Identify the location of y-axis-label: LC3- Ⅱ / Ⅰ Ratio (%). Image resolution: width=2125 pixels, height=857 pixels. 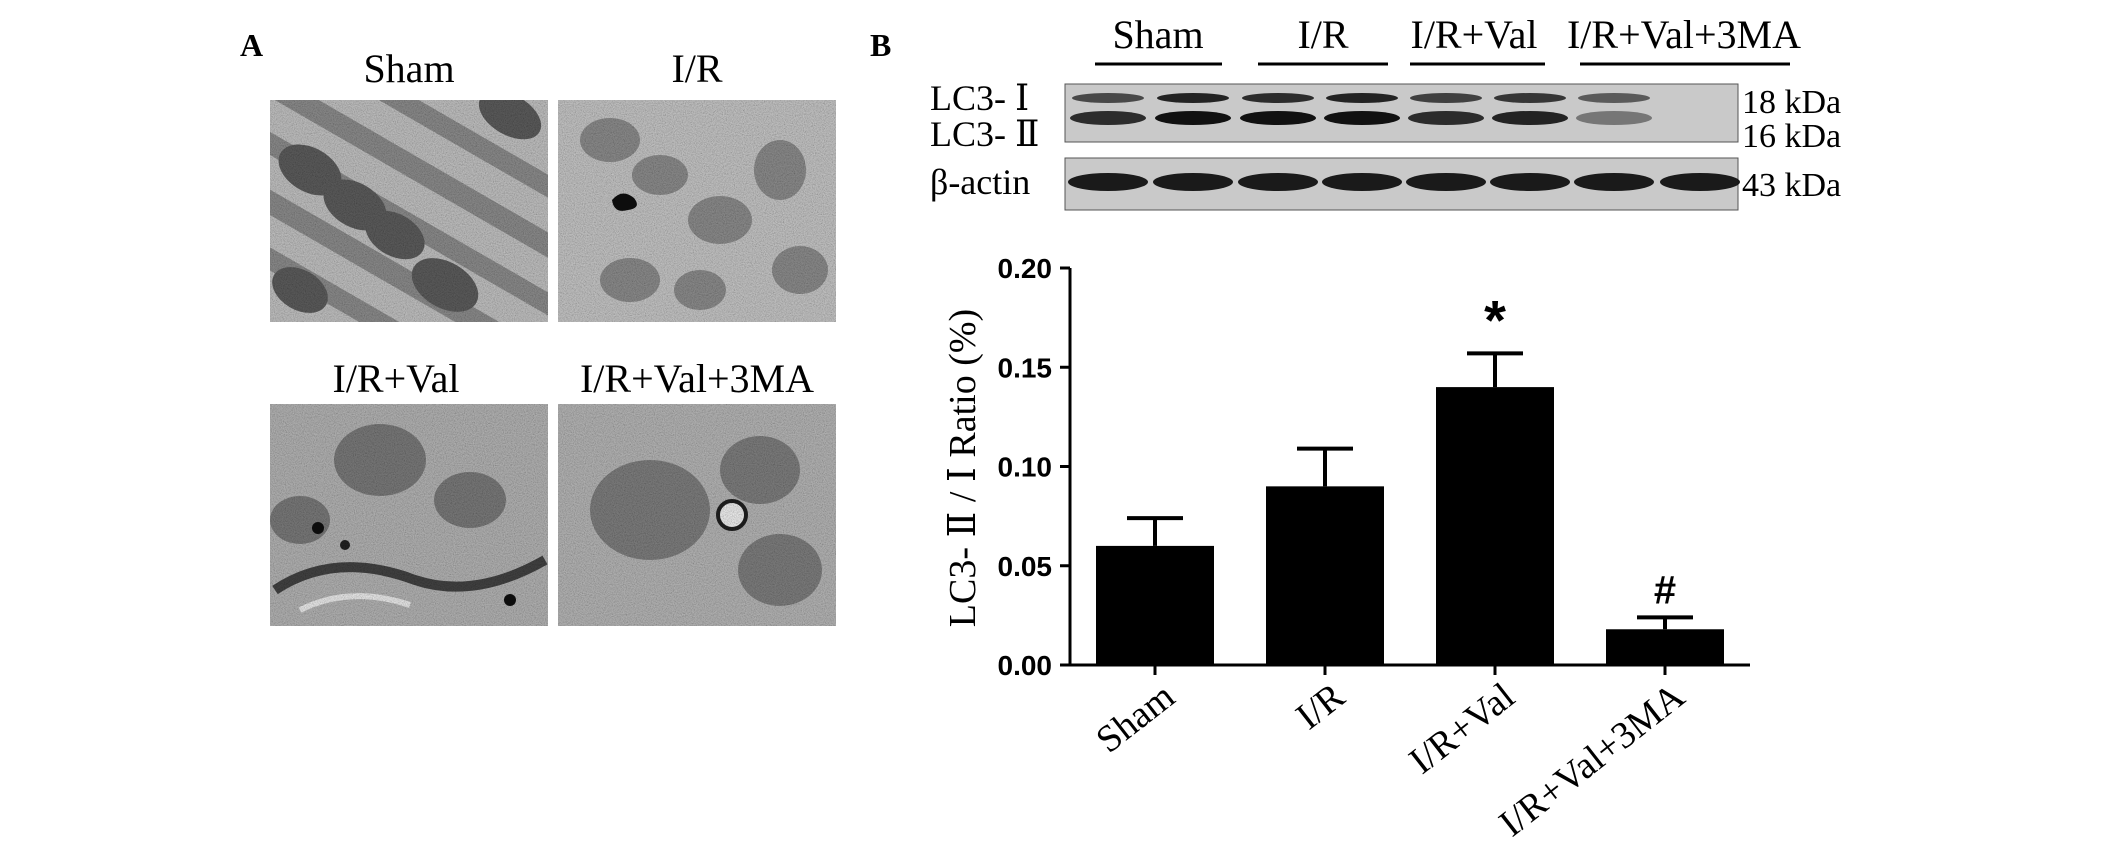
(963, 468).